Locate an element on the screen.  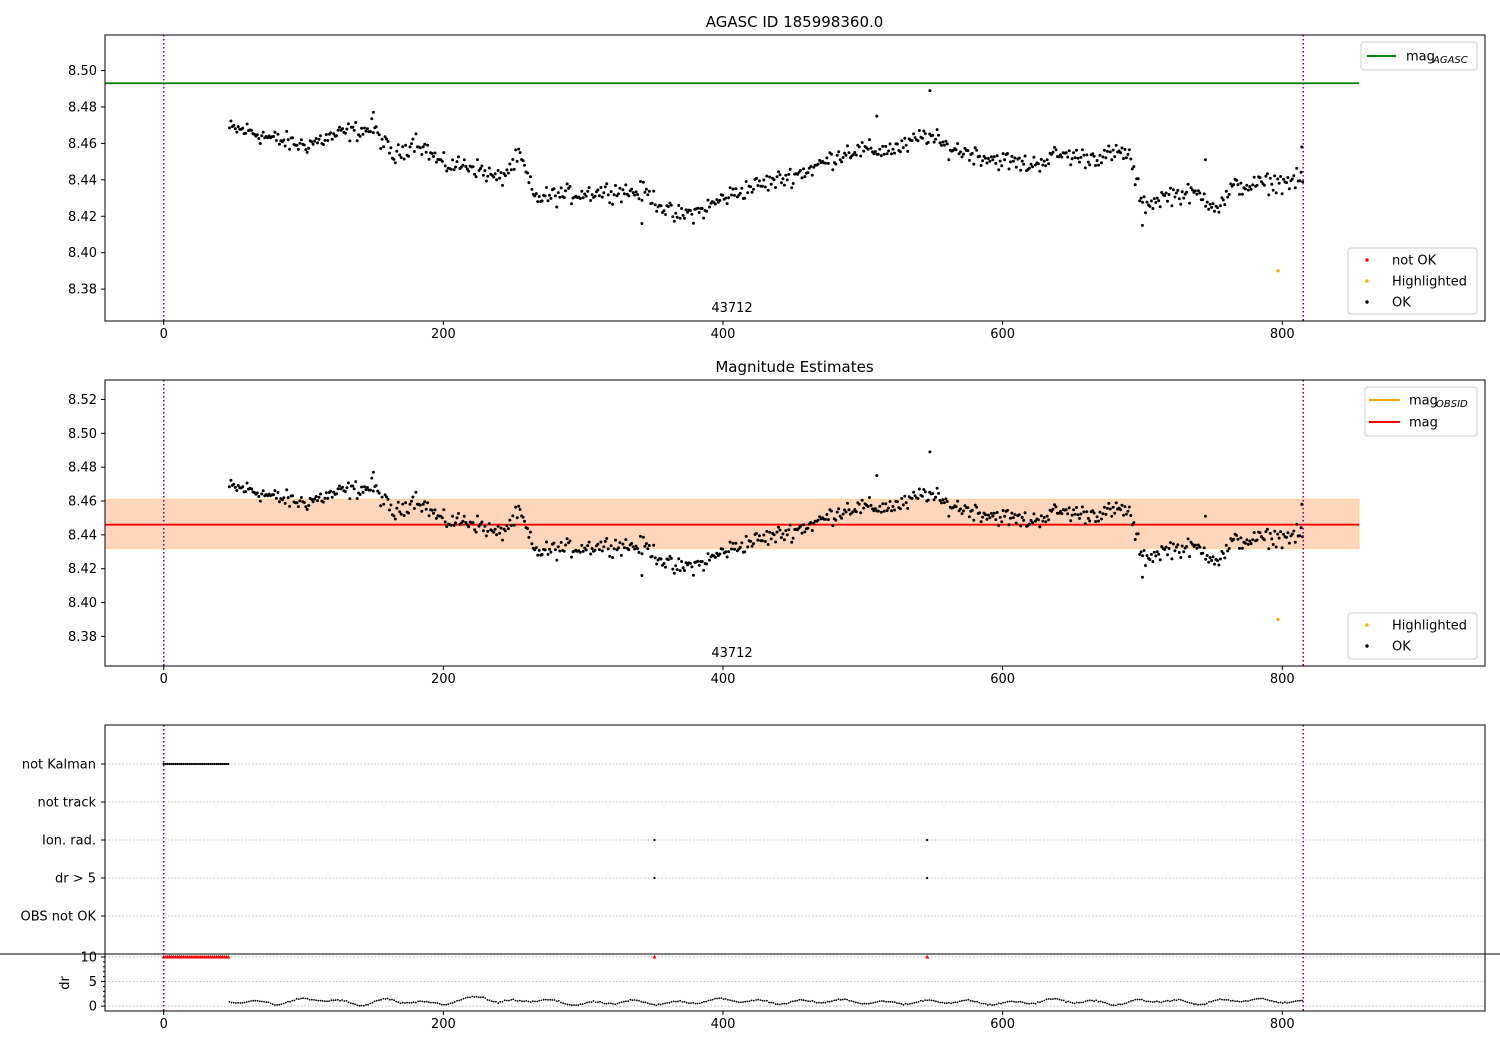
top-y-tick-label: 8.46 is located at coordinates (82, 144).